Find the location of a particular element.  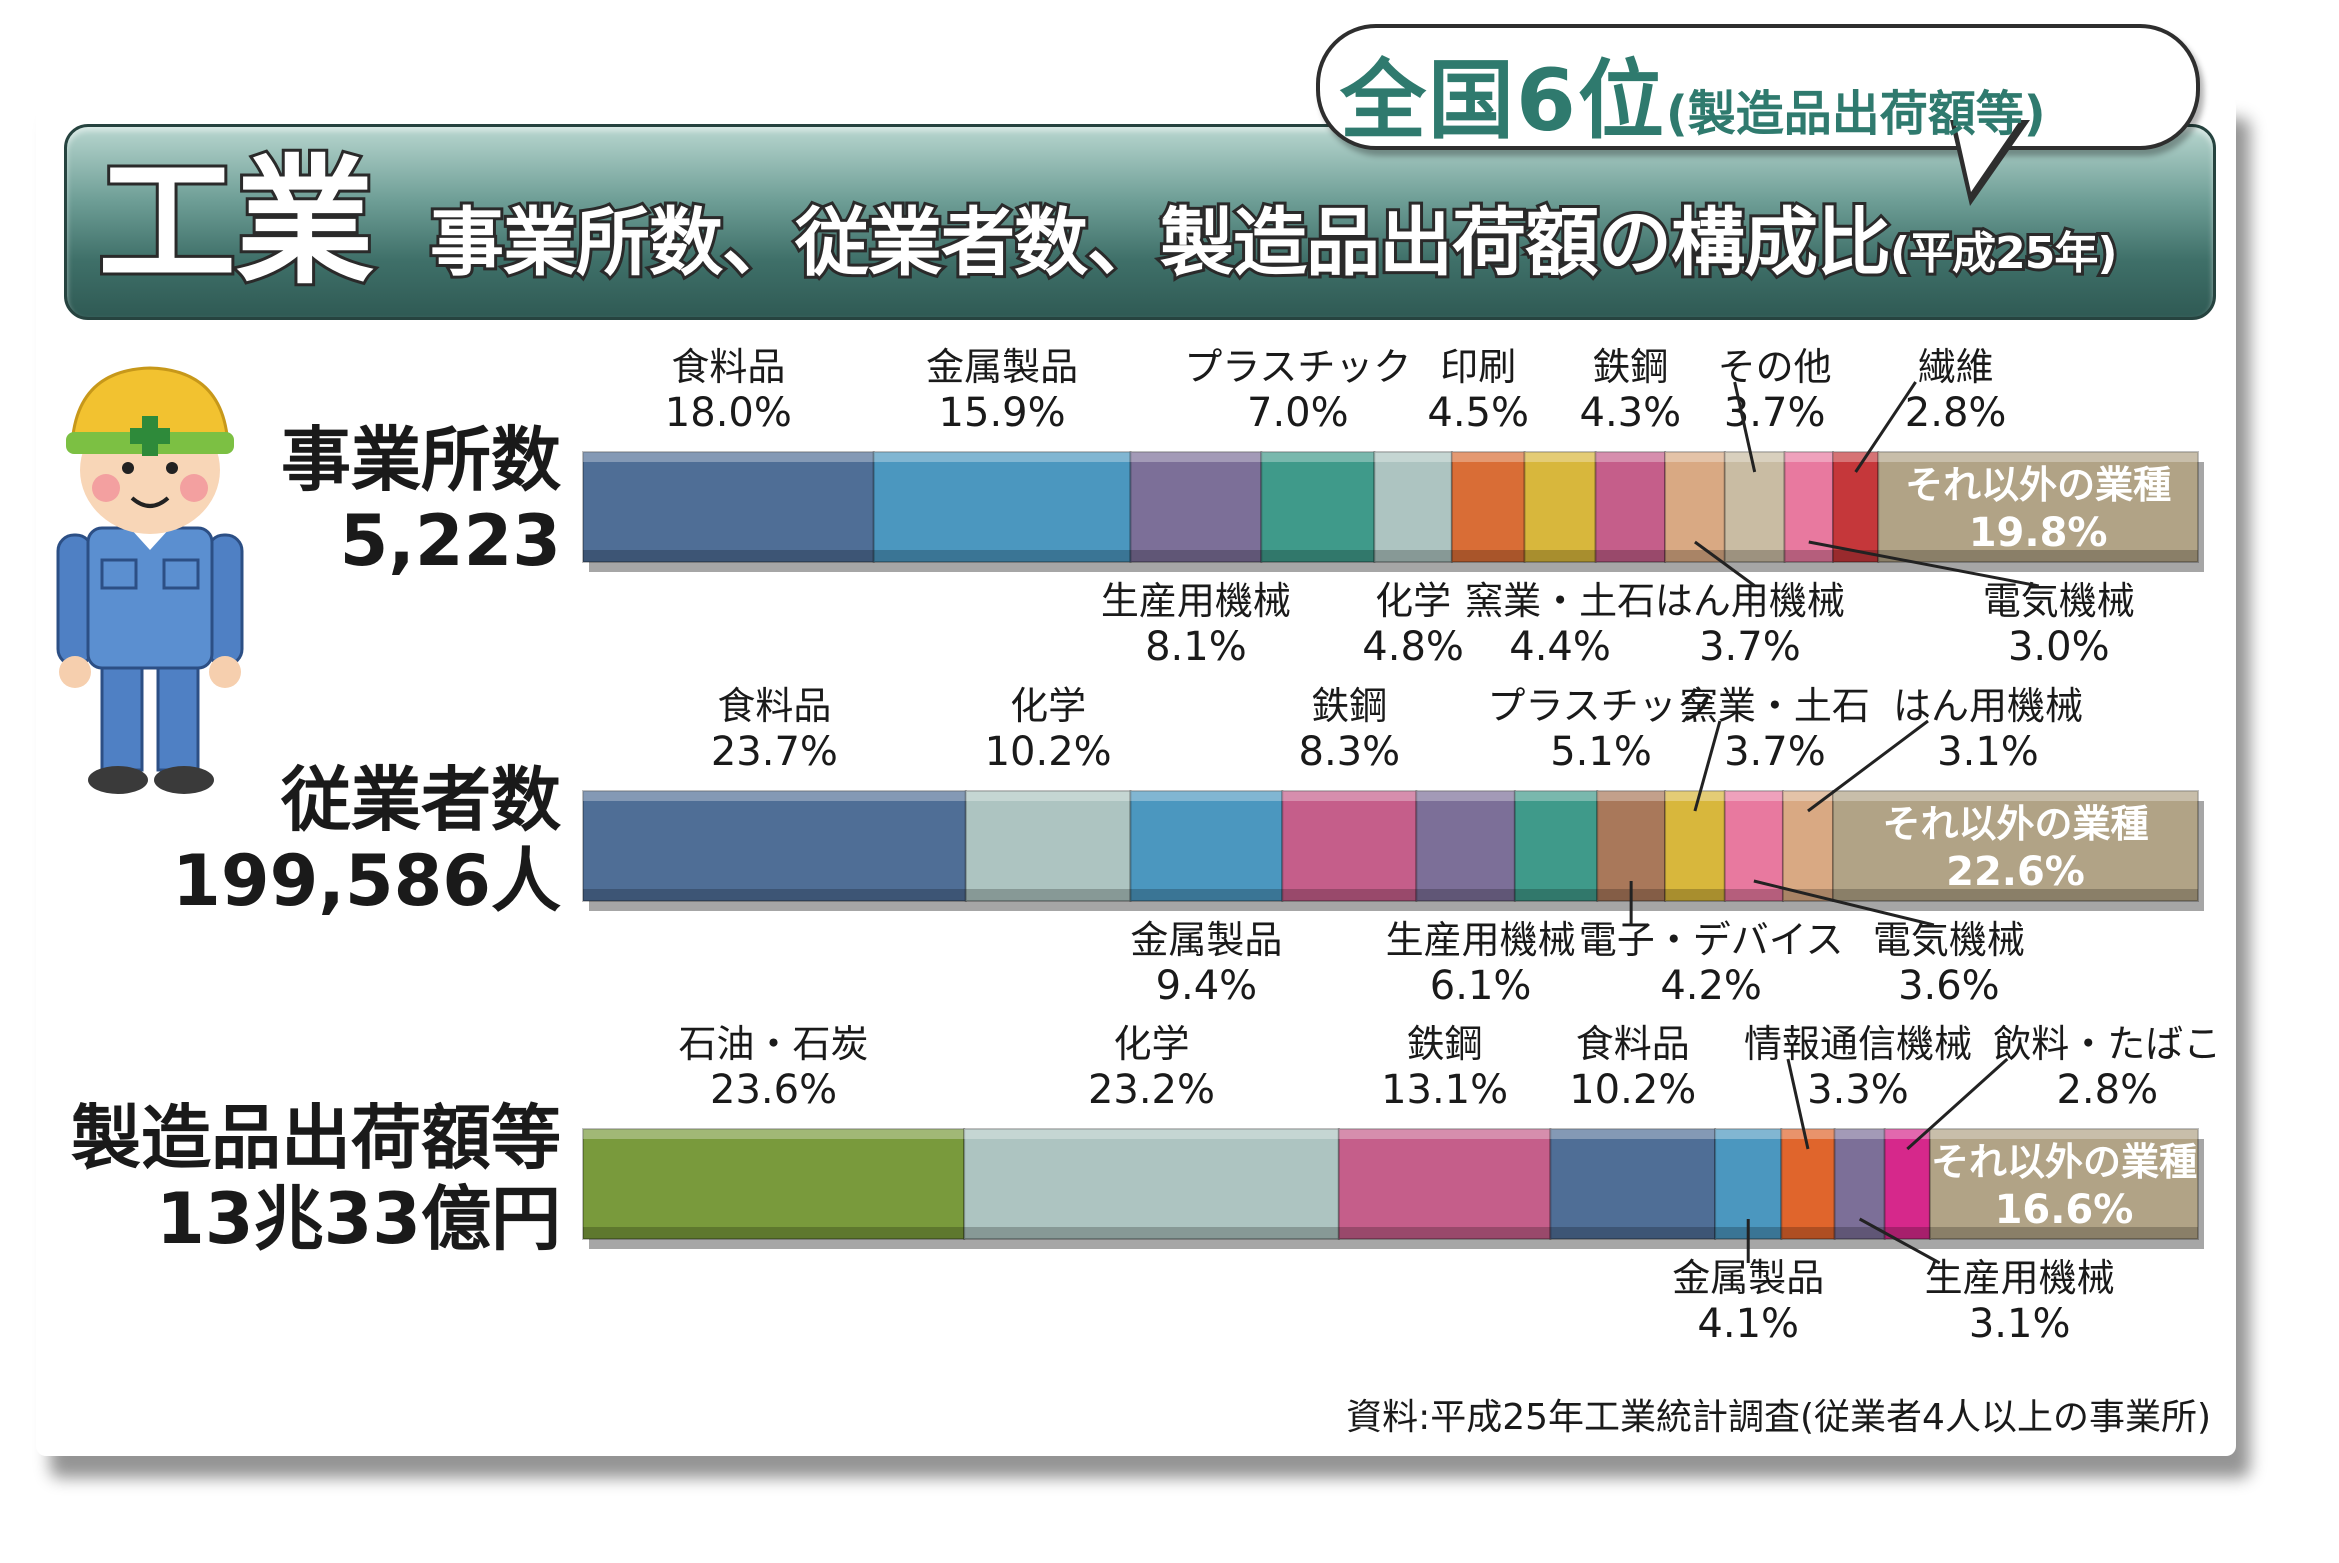

segment-value: 4.3% is located at coordinates (1631, 413).